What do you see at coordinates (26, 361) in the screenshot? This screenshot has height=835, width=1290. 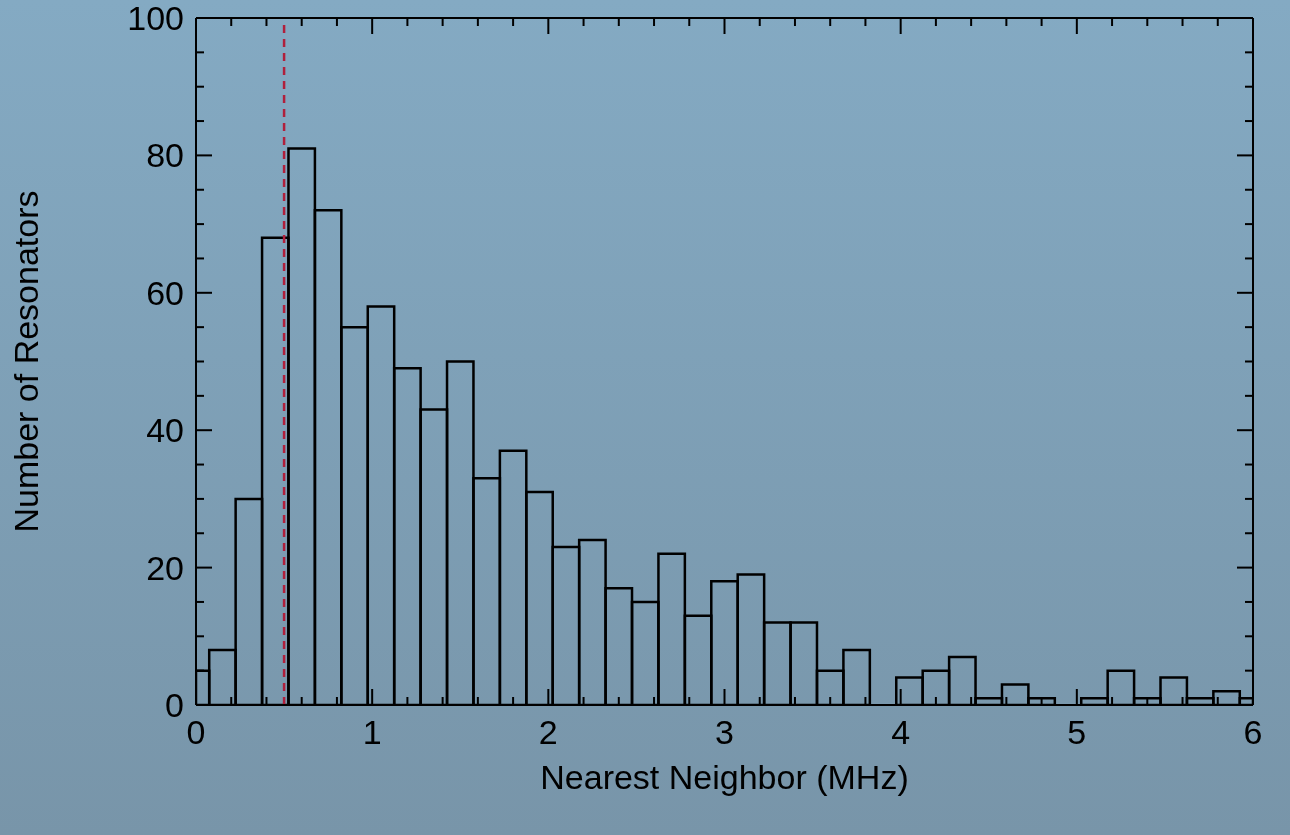 I see `y-axis-title: Number of Resonators` at bounding box center [26, 361].